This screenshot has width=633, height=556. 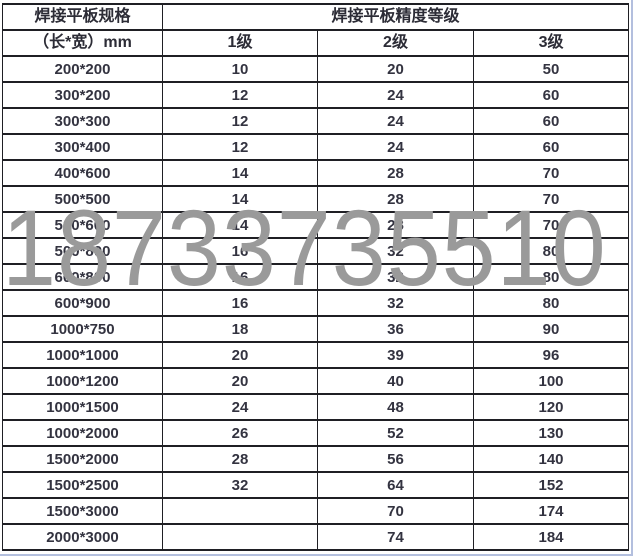 What do you see at coordinates (82, 277) in the screenshot?
I see `spec-size-cell: 600*800` at bounding box center [82, 277].